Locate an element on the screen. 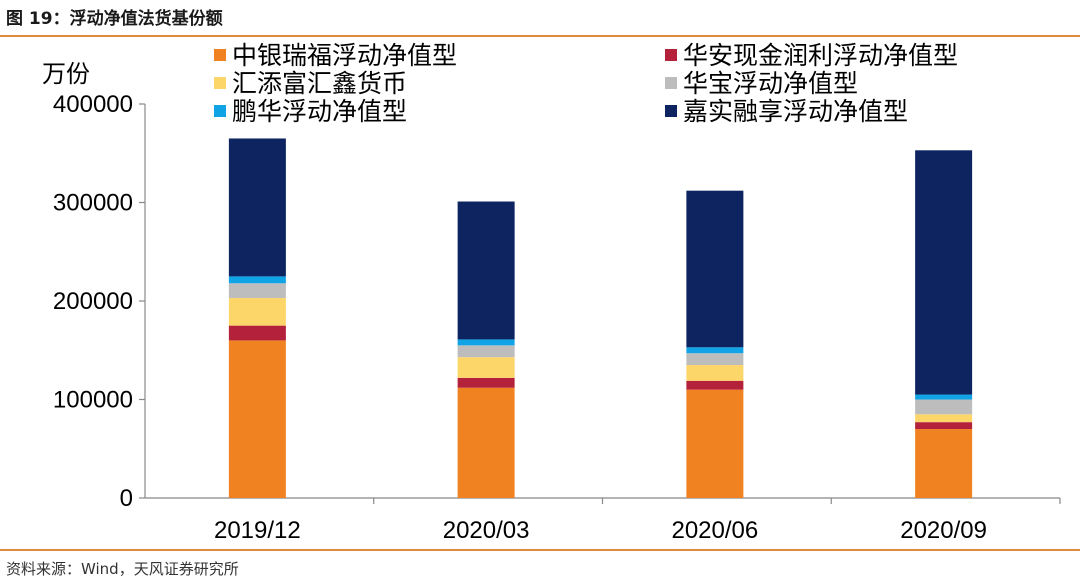 The height and width of the screenshot is (587, 1080). y-tick-label: 100000 is located at coordinates (93, 400).